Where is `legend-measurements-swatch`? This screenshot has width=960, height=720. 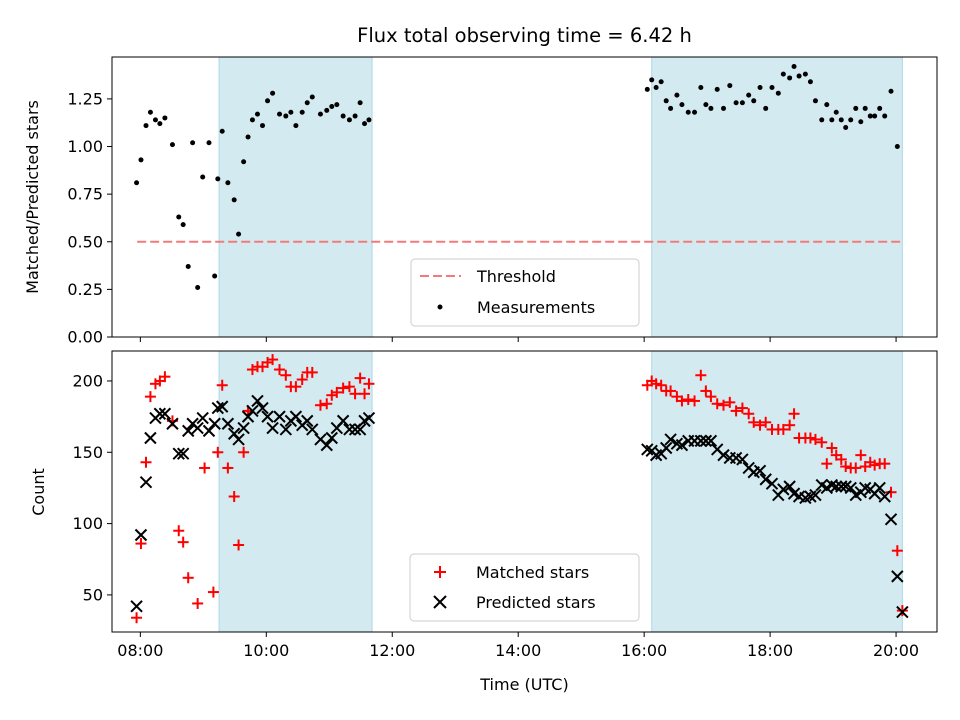 legend-measurements-swatch is located at coordinates (440, 307).